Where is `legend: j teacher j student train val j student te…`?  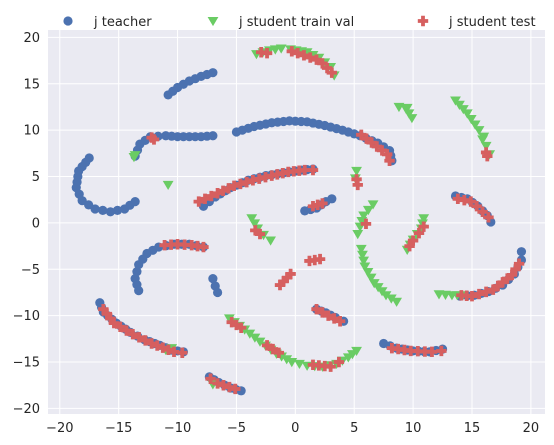 legend: j teacher j student train val j student te… is located at coordinates (299, 22).